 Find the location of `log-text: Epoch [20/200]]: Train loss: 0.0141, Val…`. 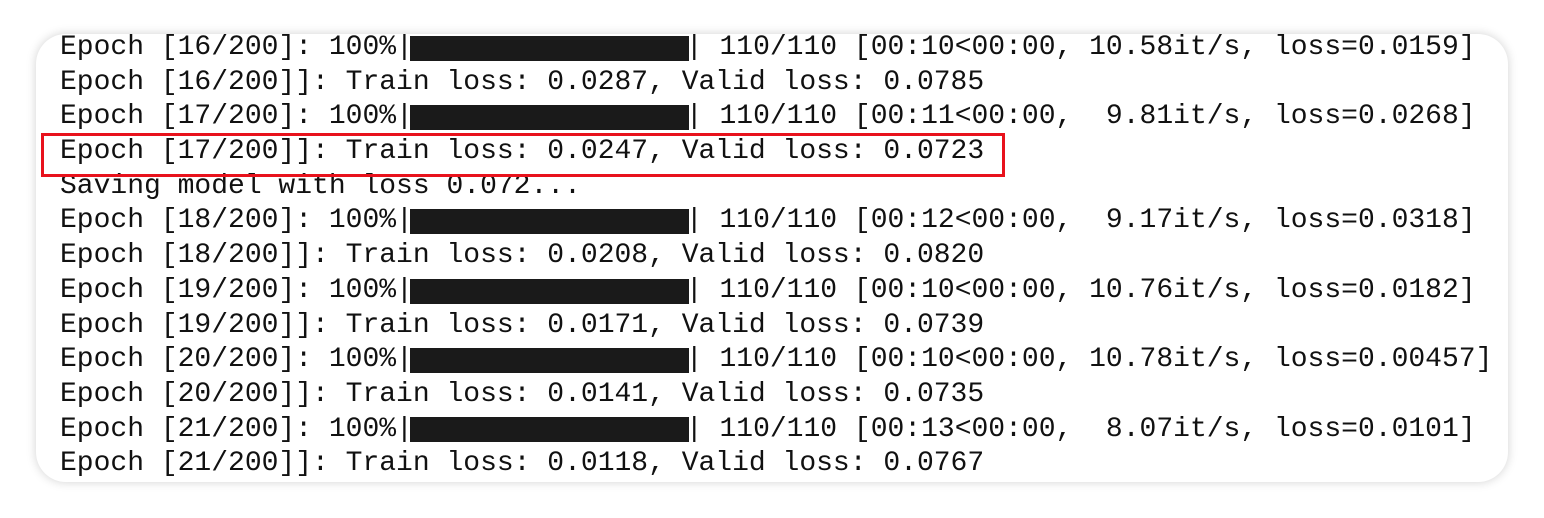

log-text: Epoch [20/200]]: Train loss: 0.0141, Val… is located at coordinates (522, 394).